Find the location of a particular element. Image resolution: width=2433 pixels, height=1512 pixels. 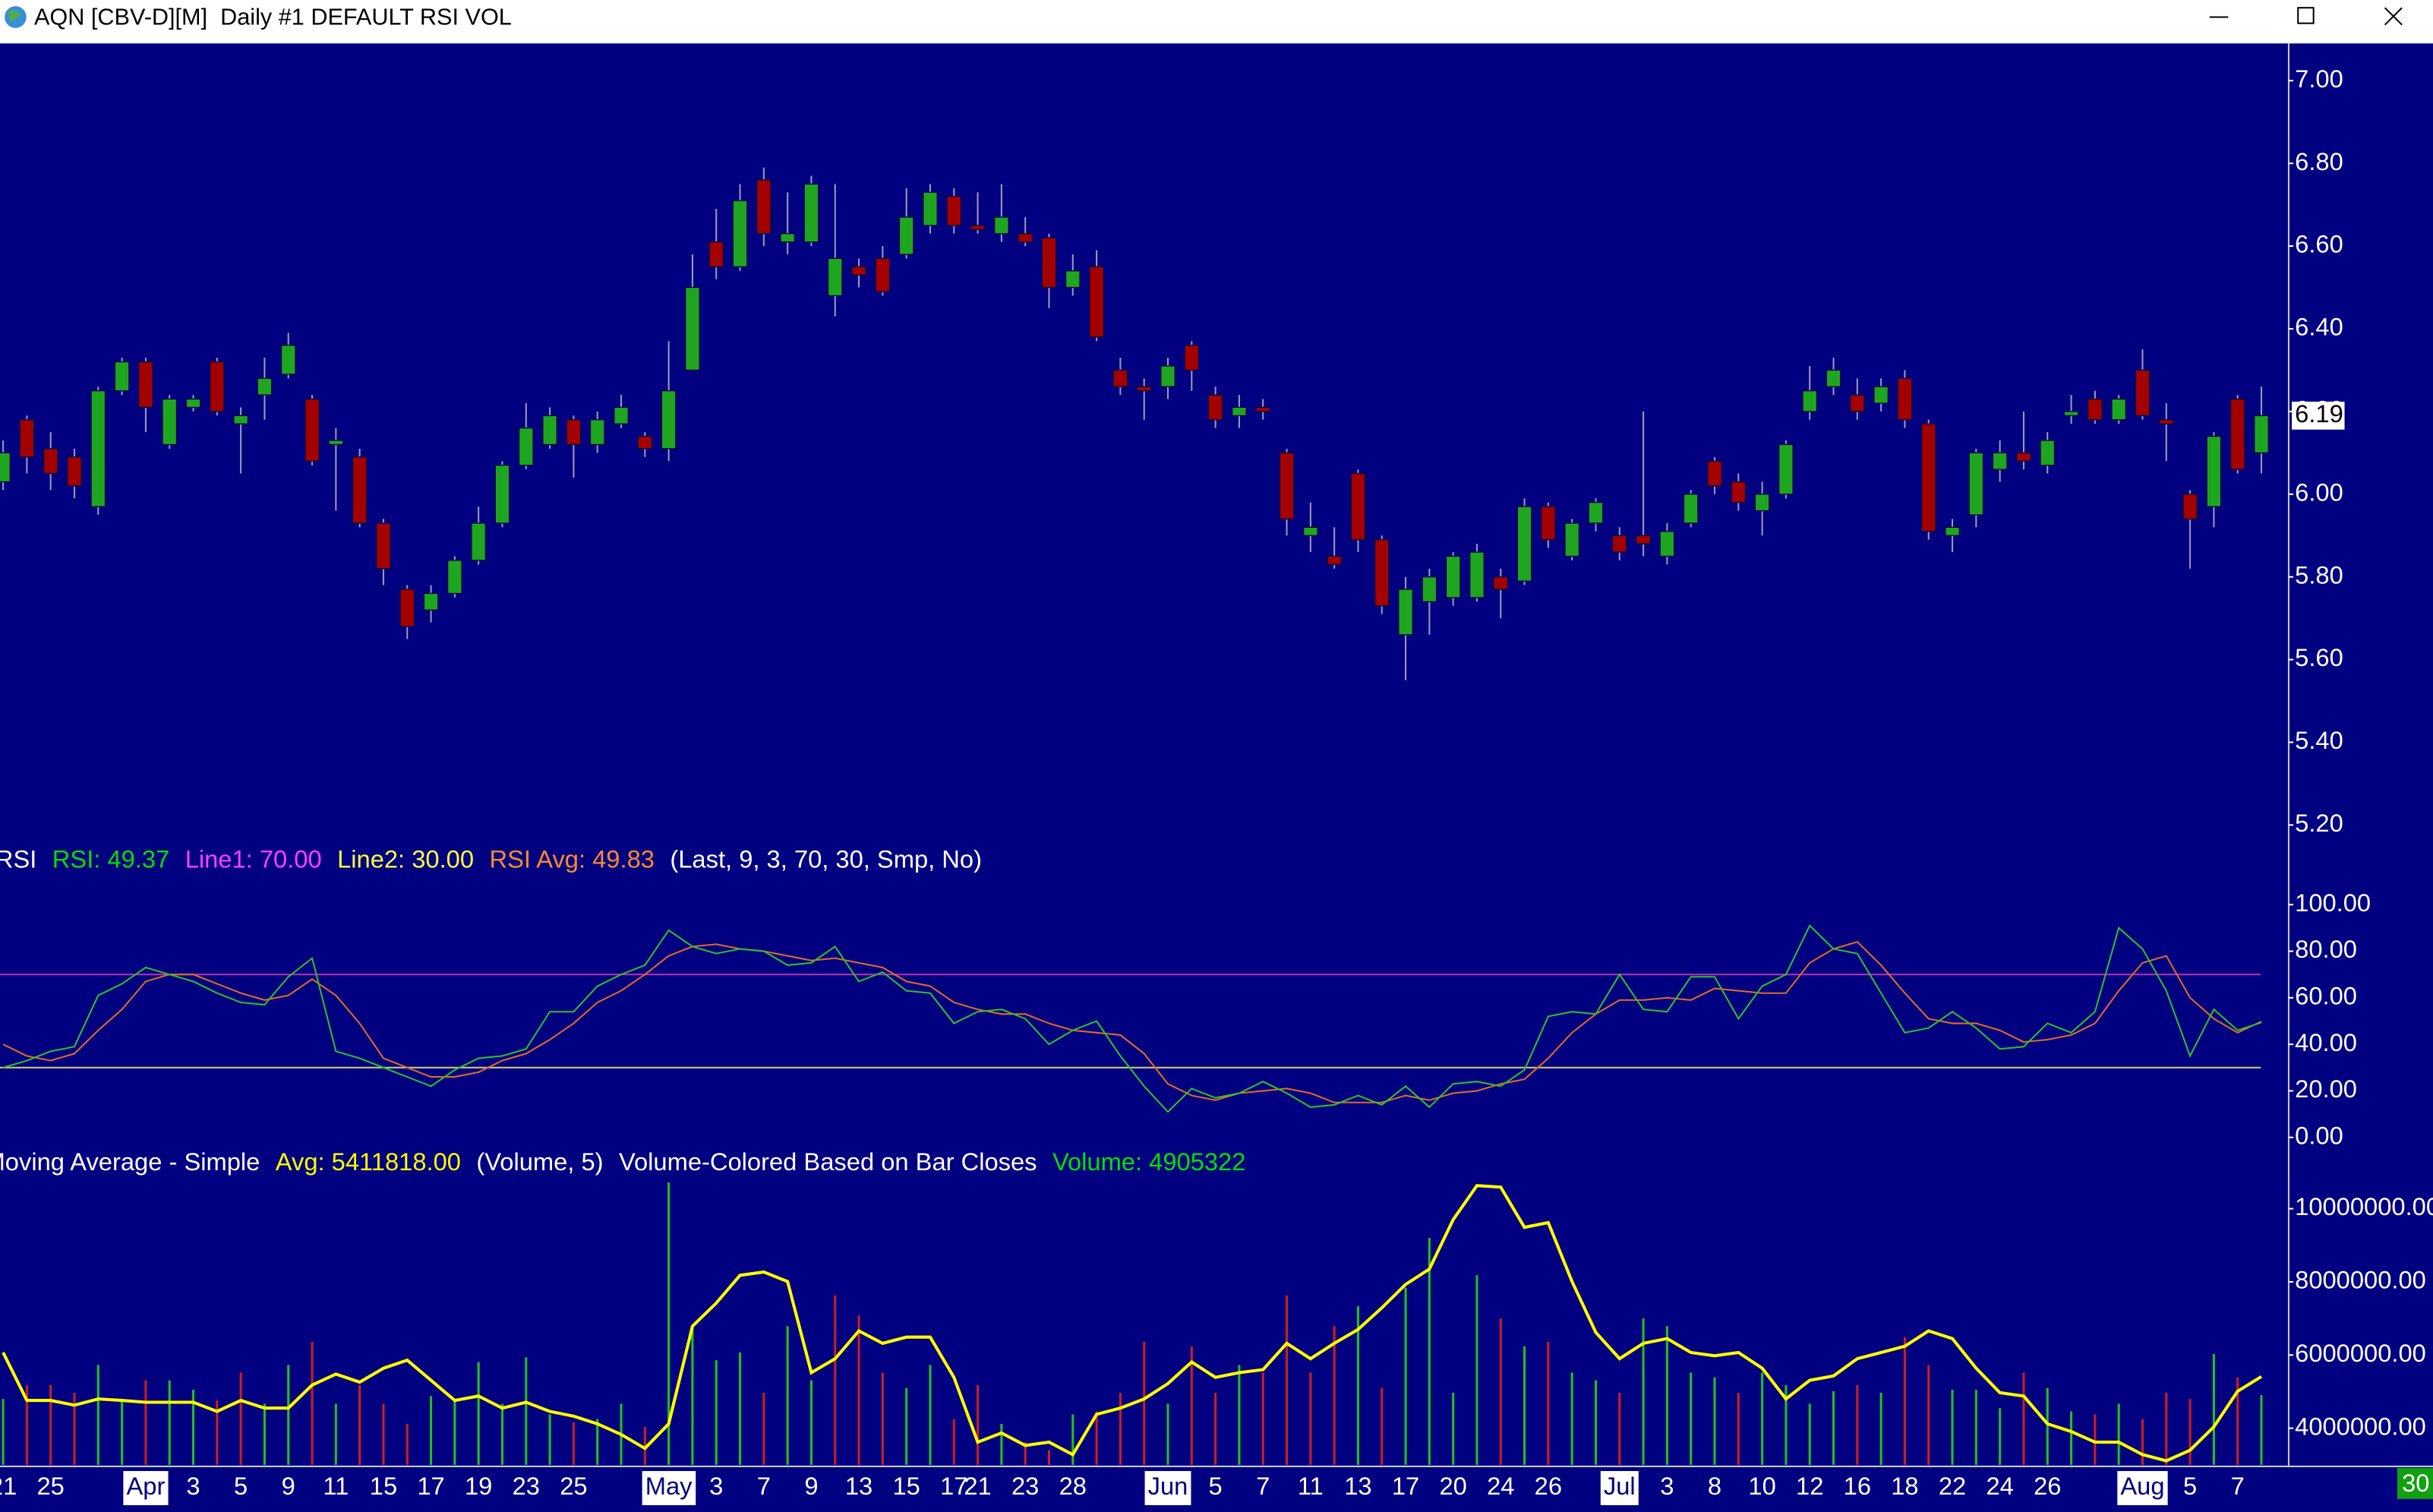

x-tick-label: 5 is located at coordinates (241, 1486).